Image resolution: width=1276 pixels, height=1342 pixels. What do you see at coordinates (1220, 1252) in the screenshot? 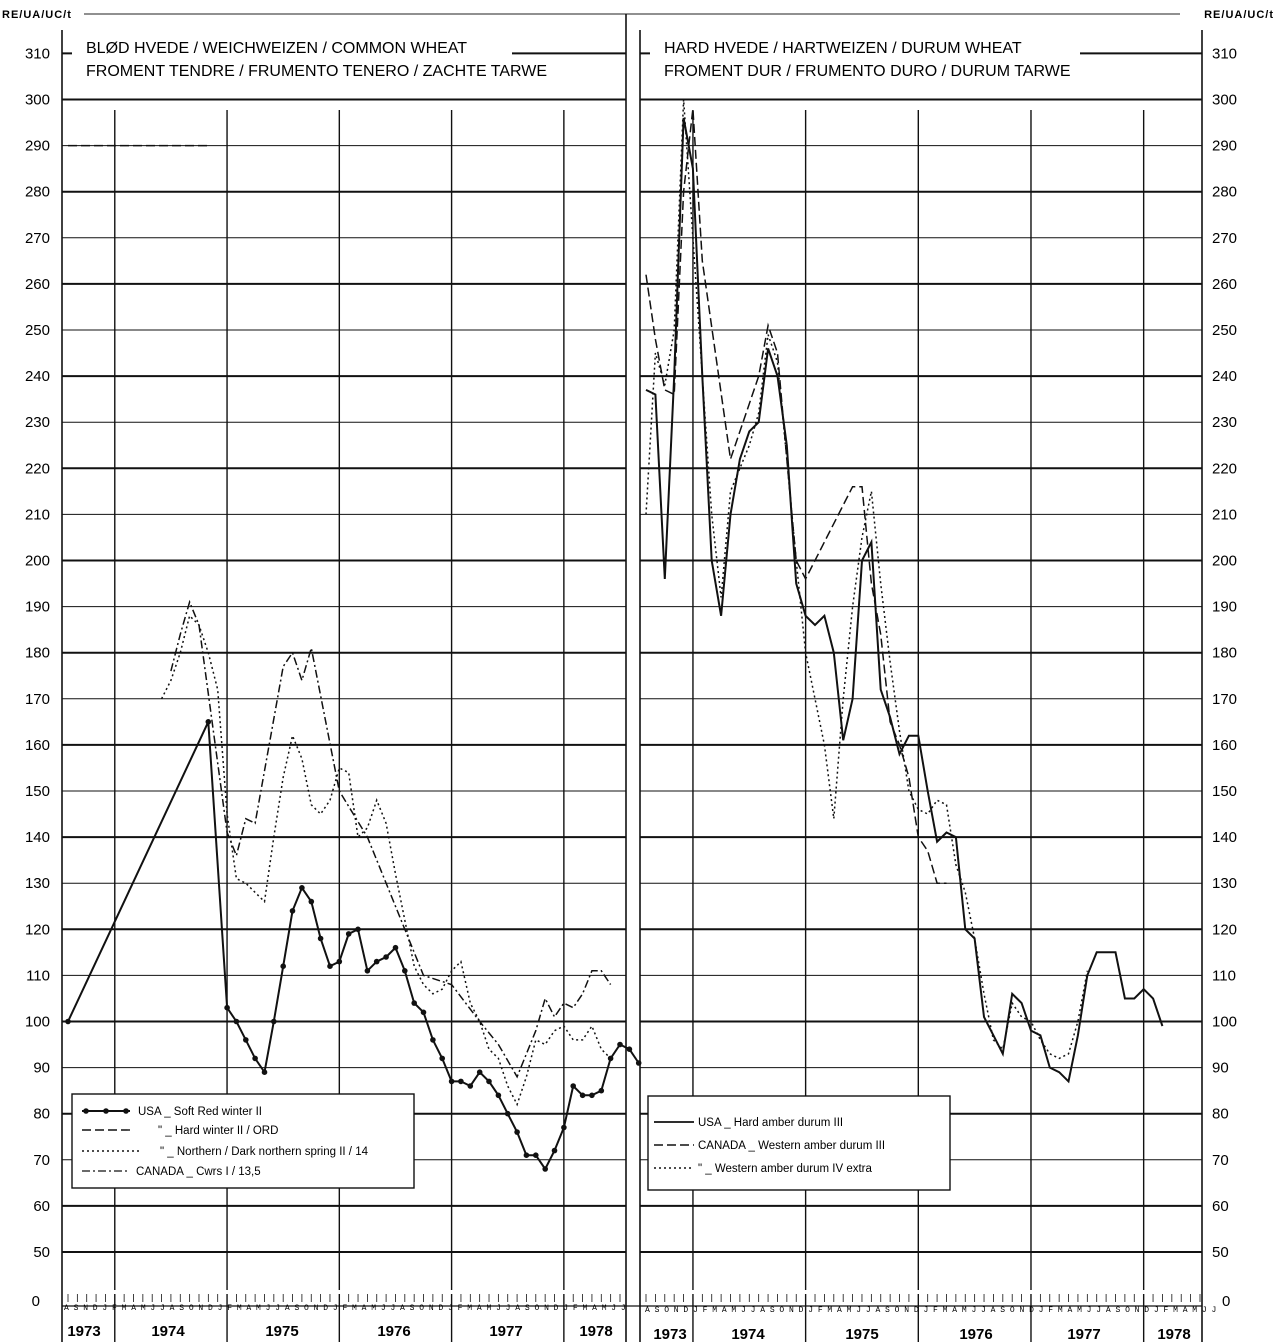
I see `y-tick-label-right: 50` at bounding box center [1220, 1252].